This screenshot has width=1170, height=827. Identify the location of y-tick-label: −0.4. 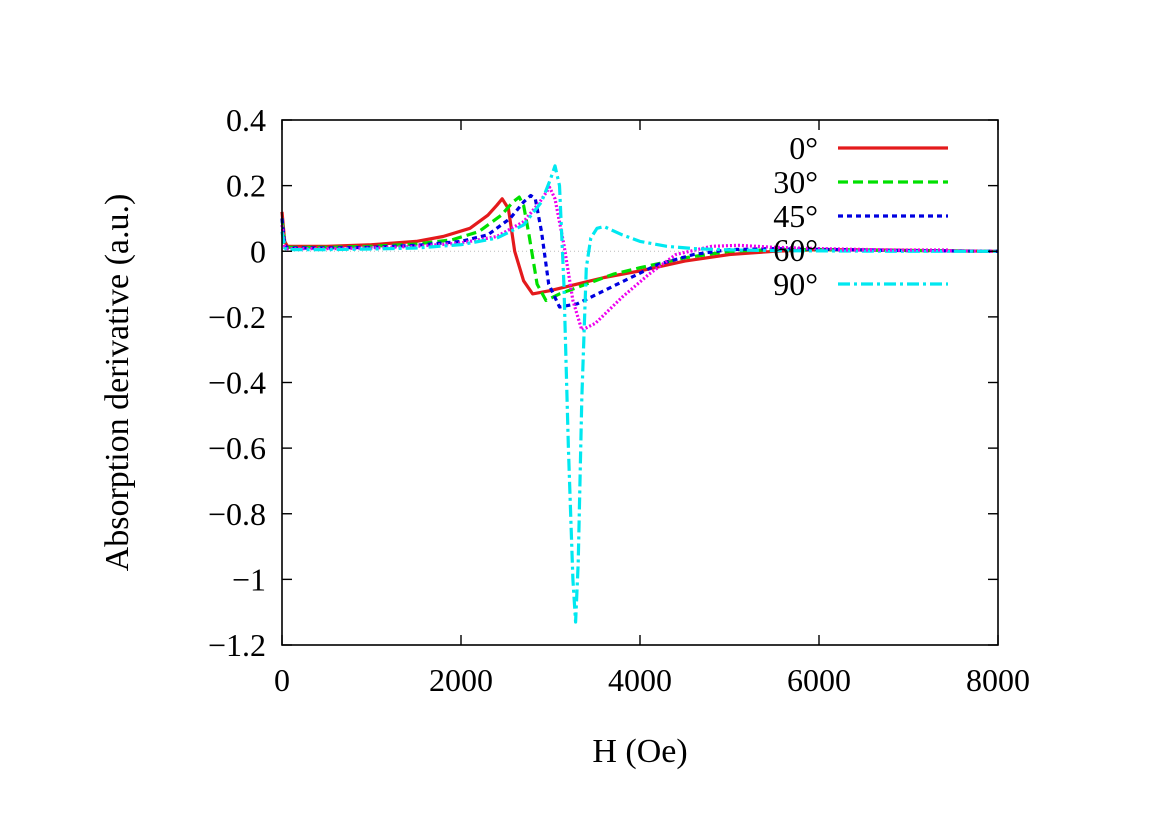
(237, 383).